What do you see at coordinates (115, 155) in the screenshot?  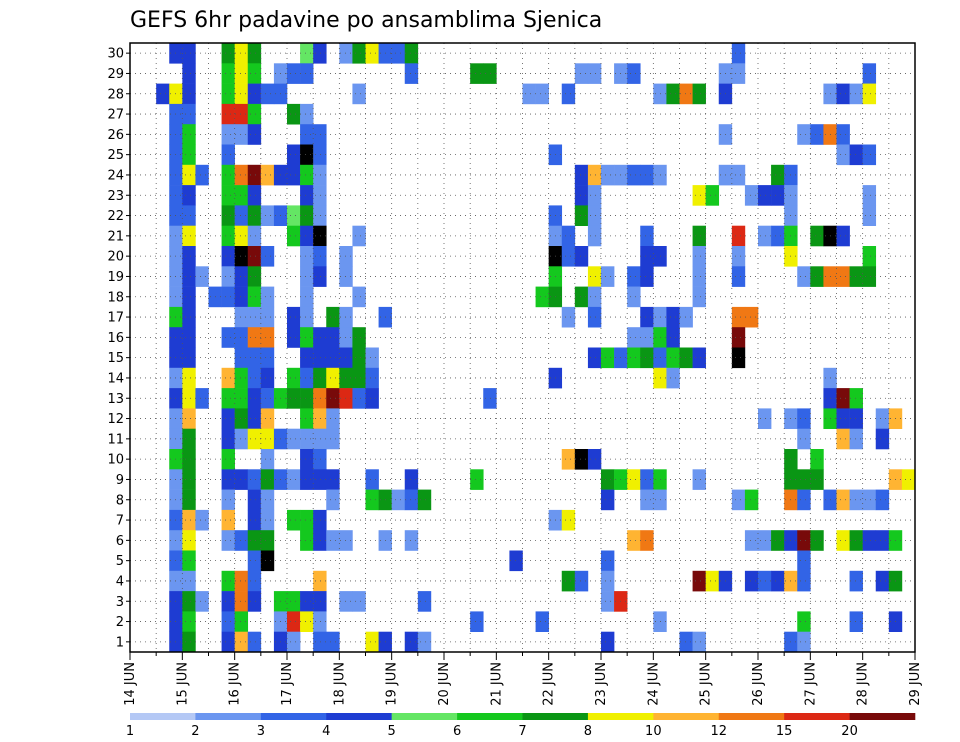 I see `y-tick-label: 25` at bounding box center [115, 155].